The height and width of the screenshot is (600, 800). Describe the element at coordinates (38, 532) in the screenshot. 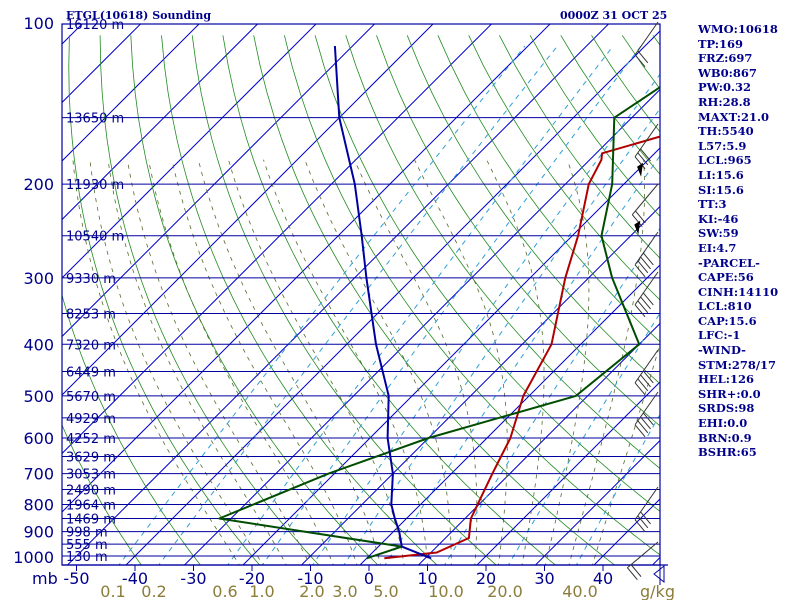

I see `pressure-label: 900` at that location.